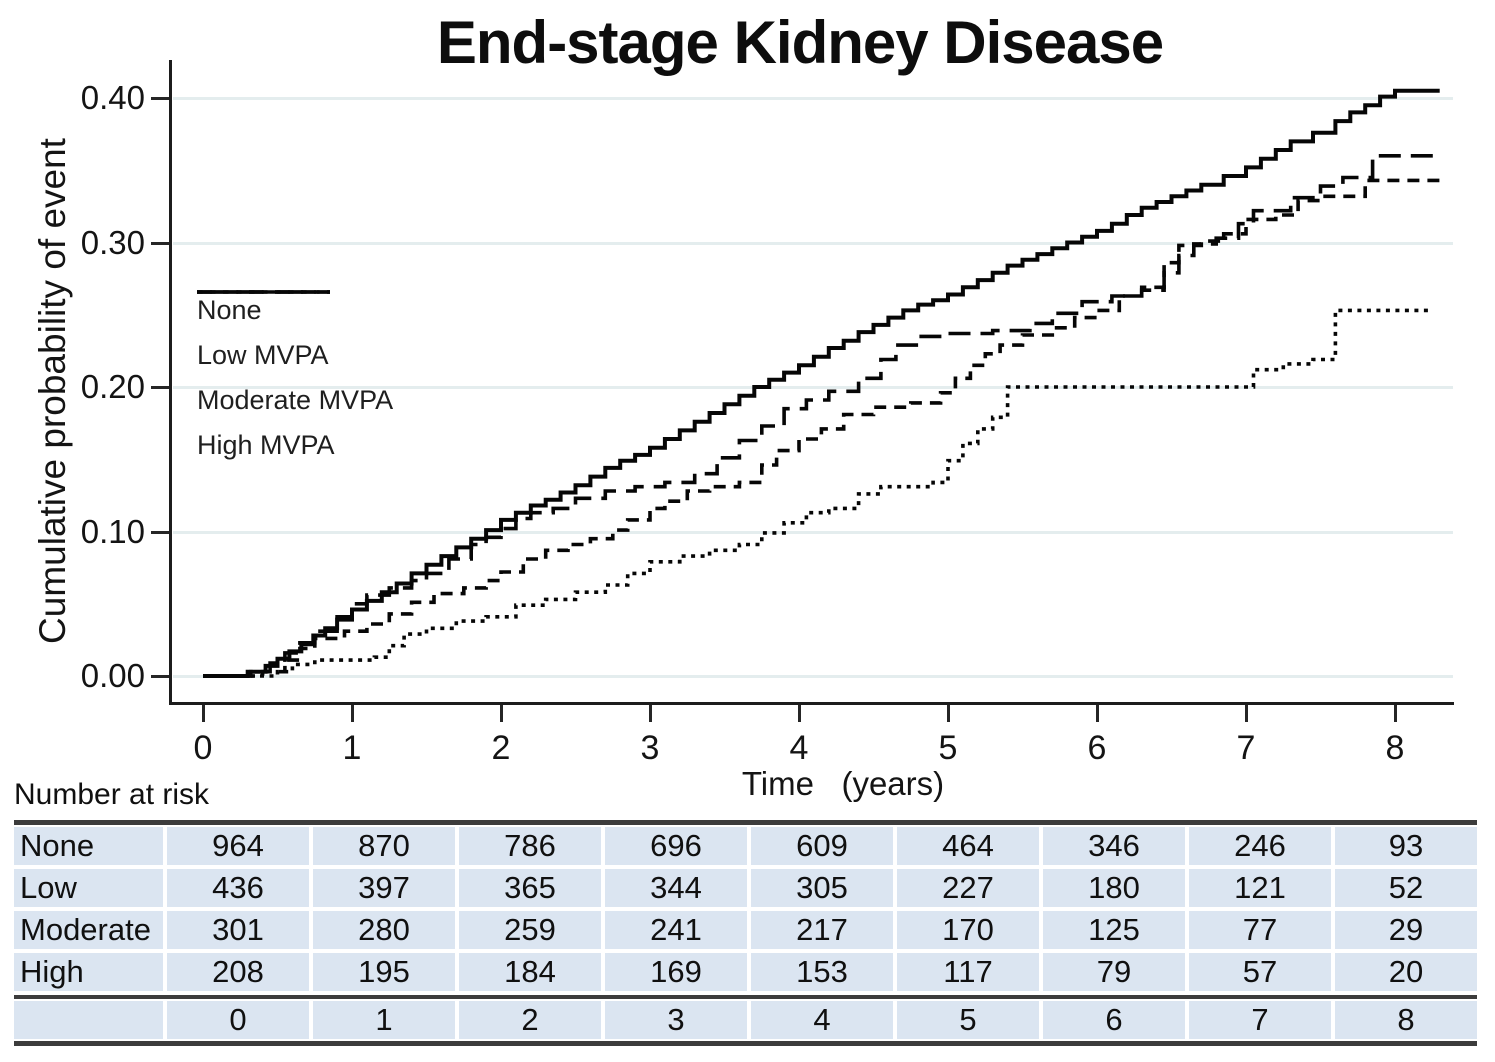 This screenshot has height=1062, width=1495. What do you see at coordinates (822, 1020) in the screenshot?
I see `year-label-4: 4` at bounding box center [822, 1020].